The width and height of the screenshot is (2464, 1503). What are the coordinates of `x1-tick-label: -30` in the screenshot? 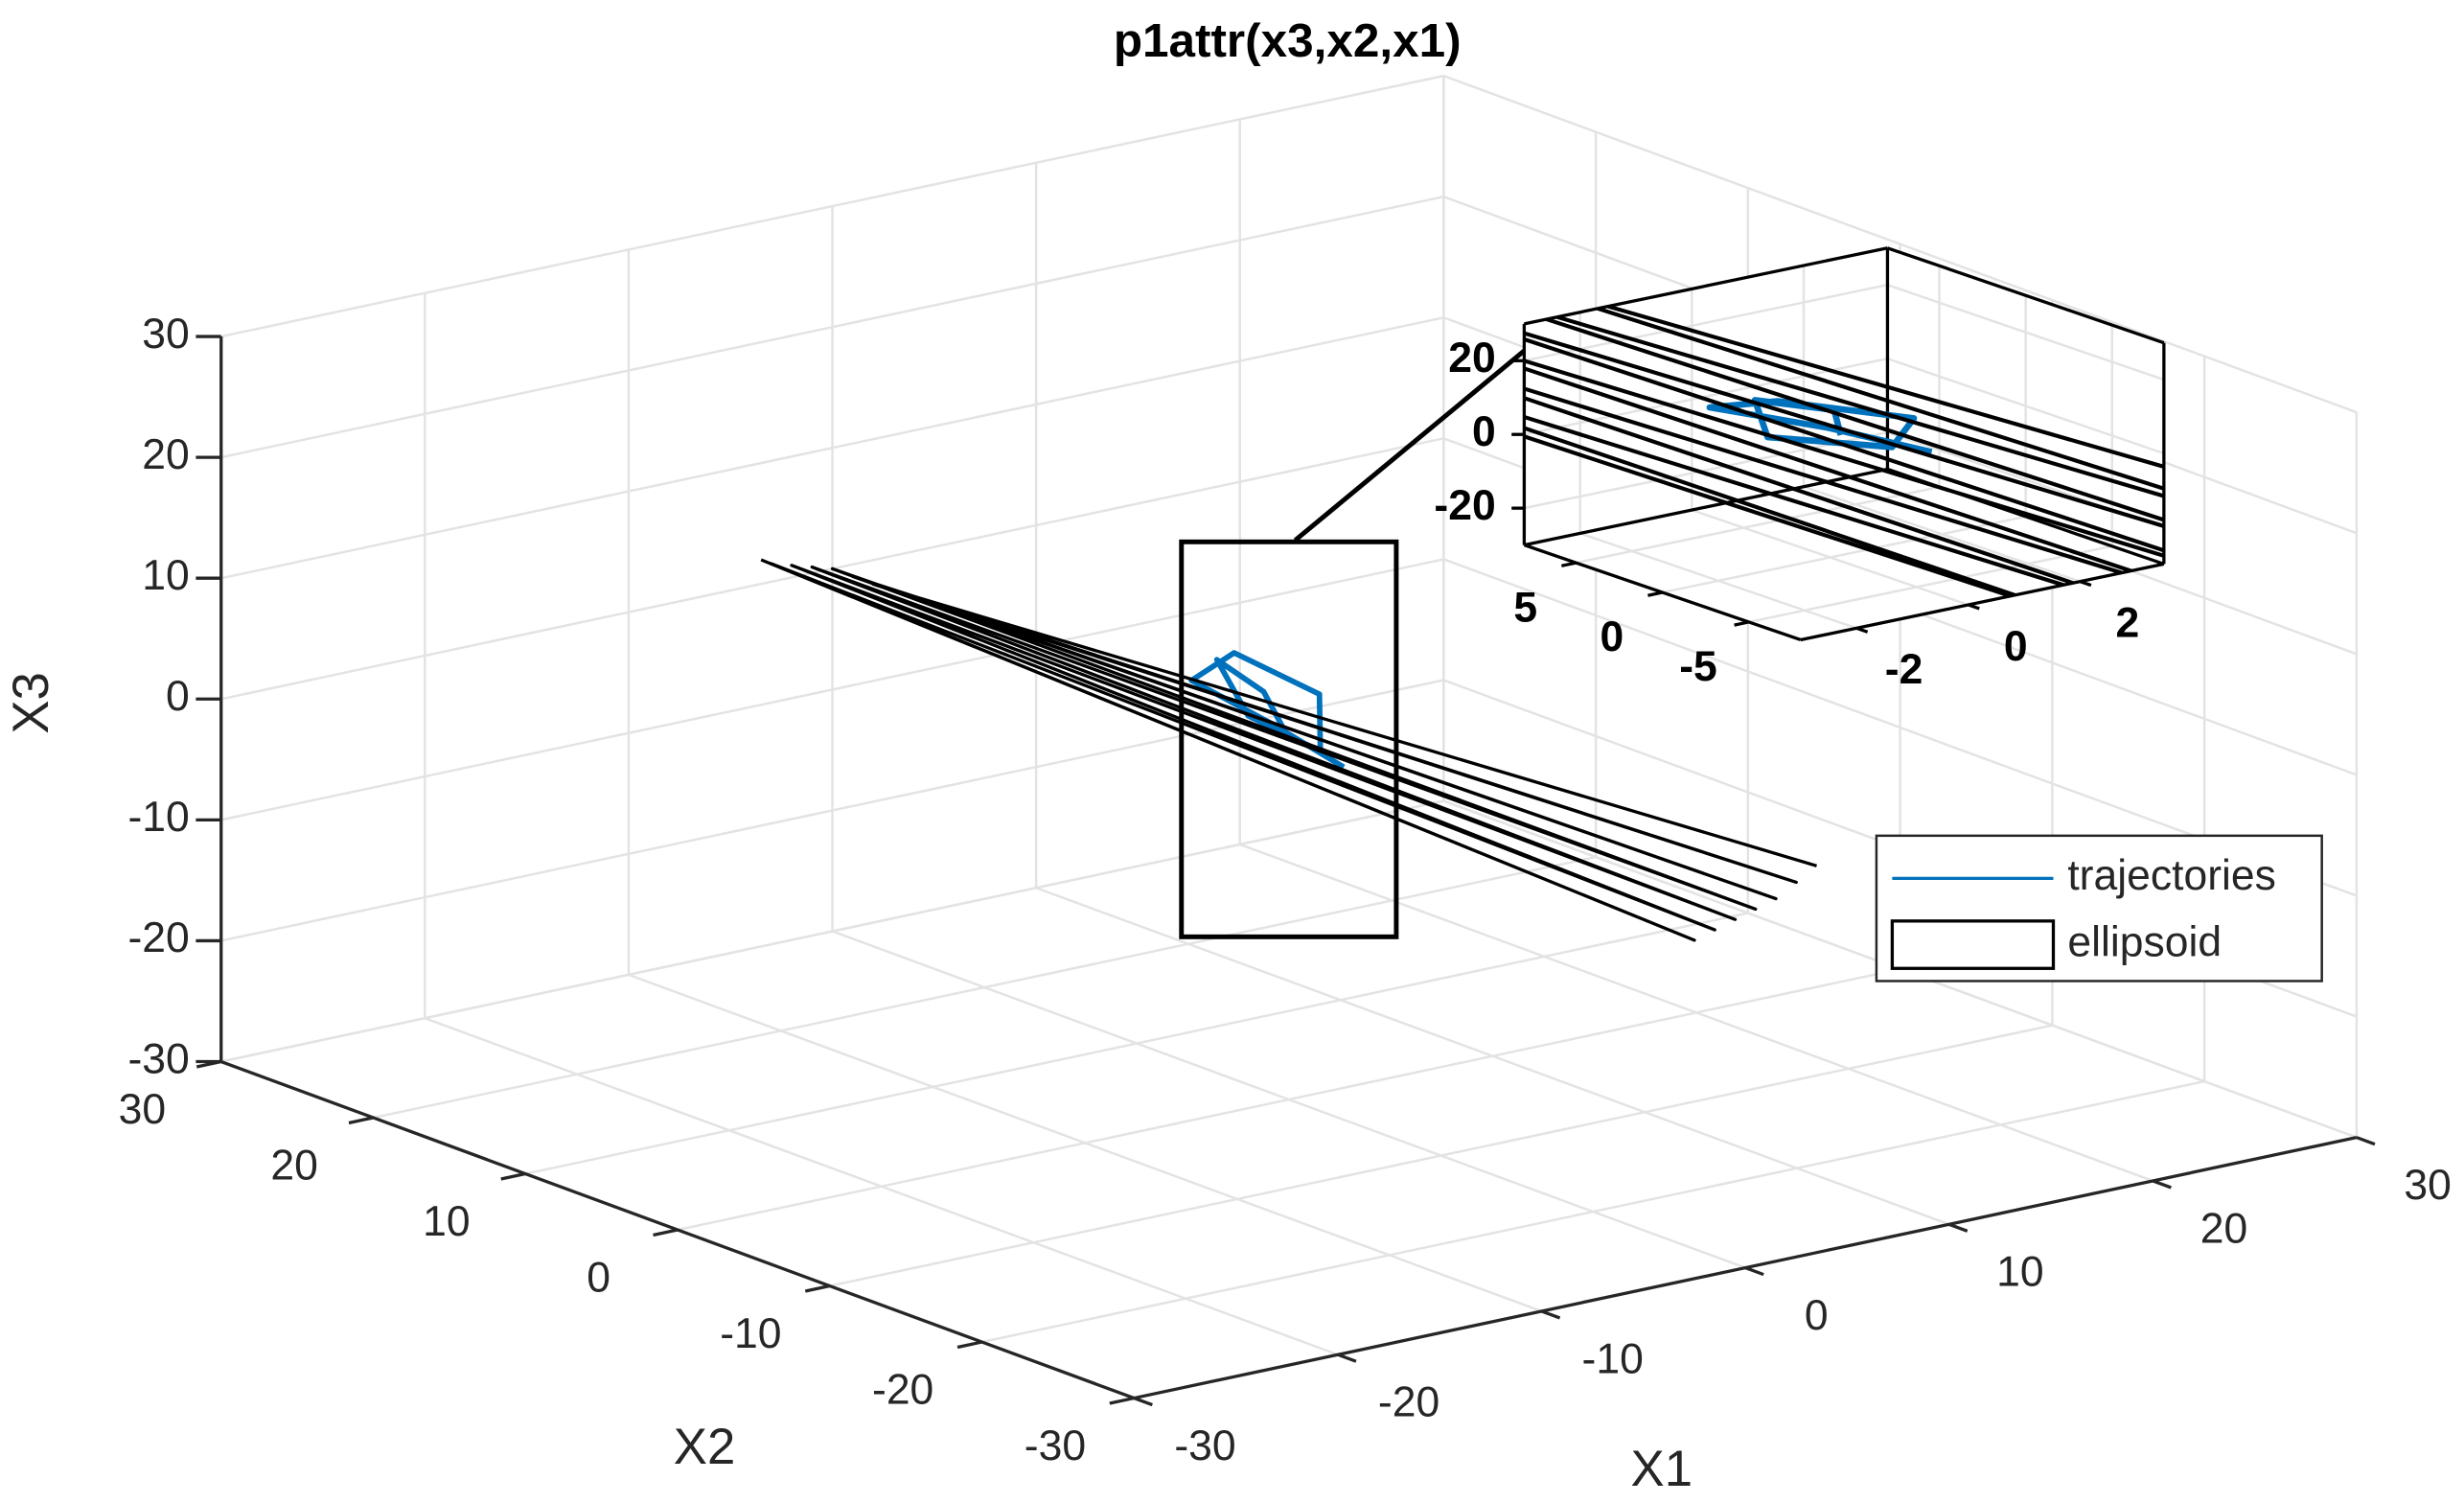 It's located at (1204, 1445).